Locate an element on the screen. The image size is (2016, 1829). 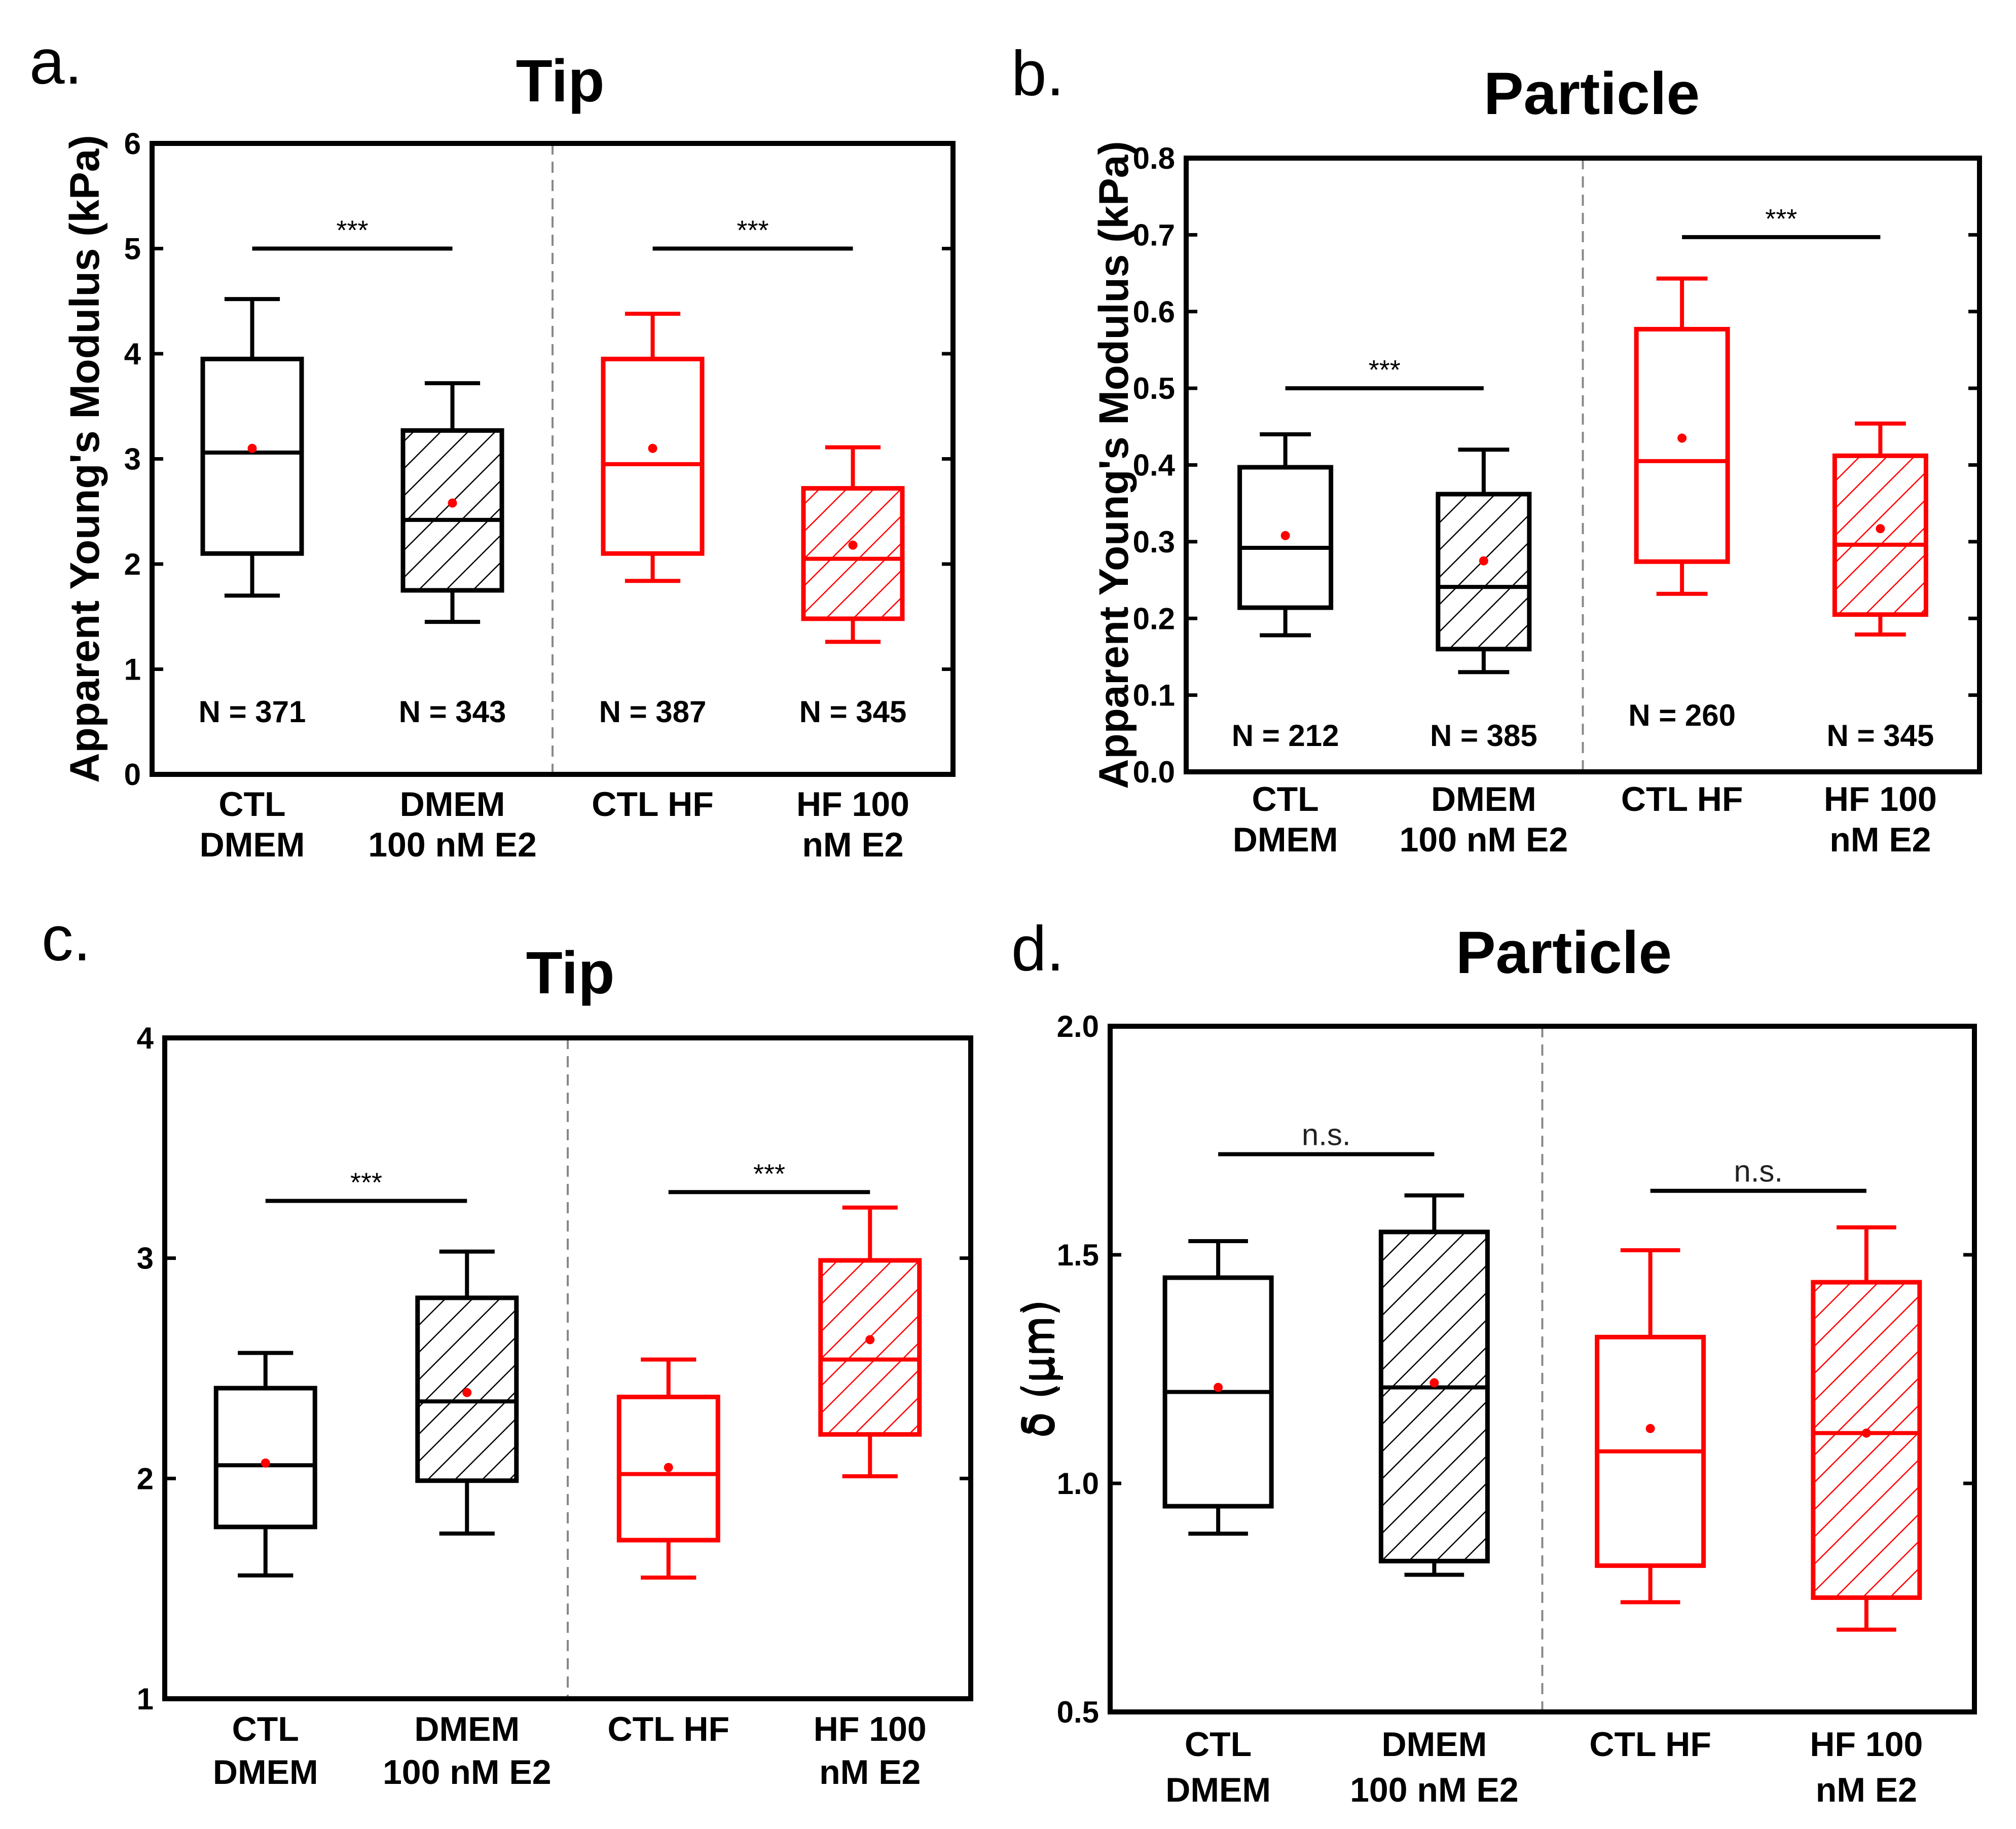
y-tick-label: 0.0 is located at coordinates (1154, 772).